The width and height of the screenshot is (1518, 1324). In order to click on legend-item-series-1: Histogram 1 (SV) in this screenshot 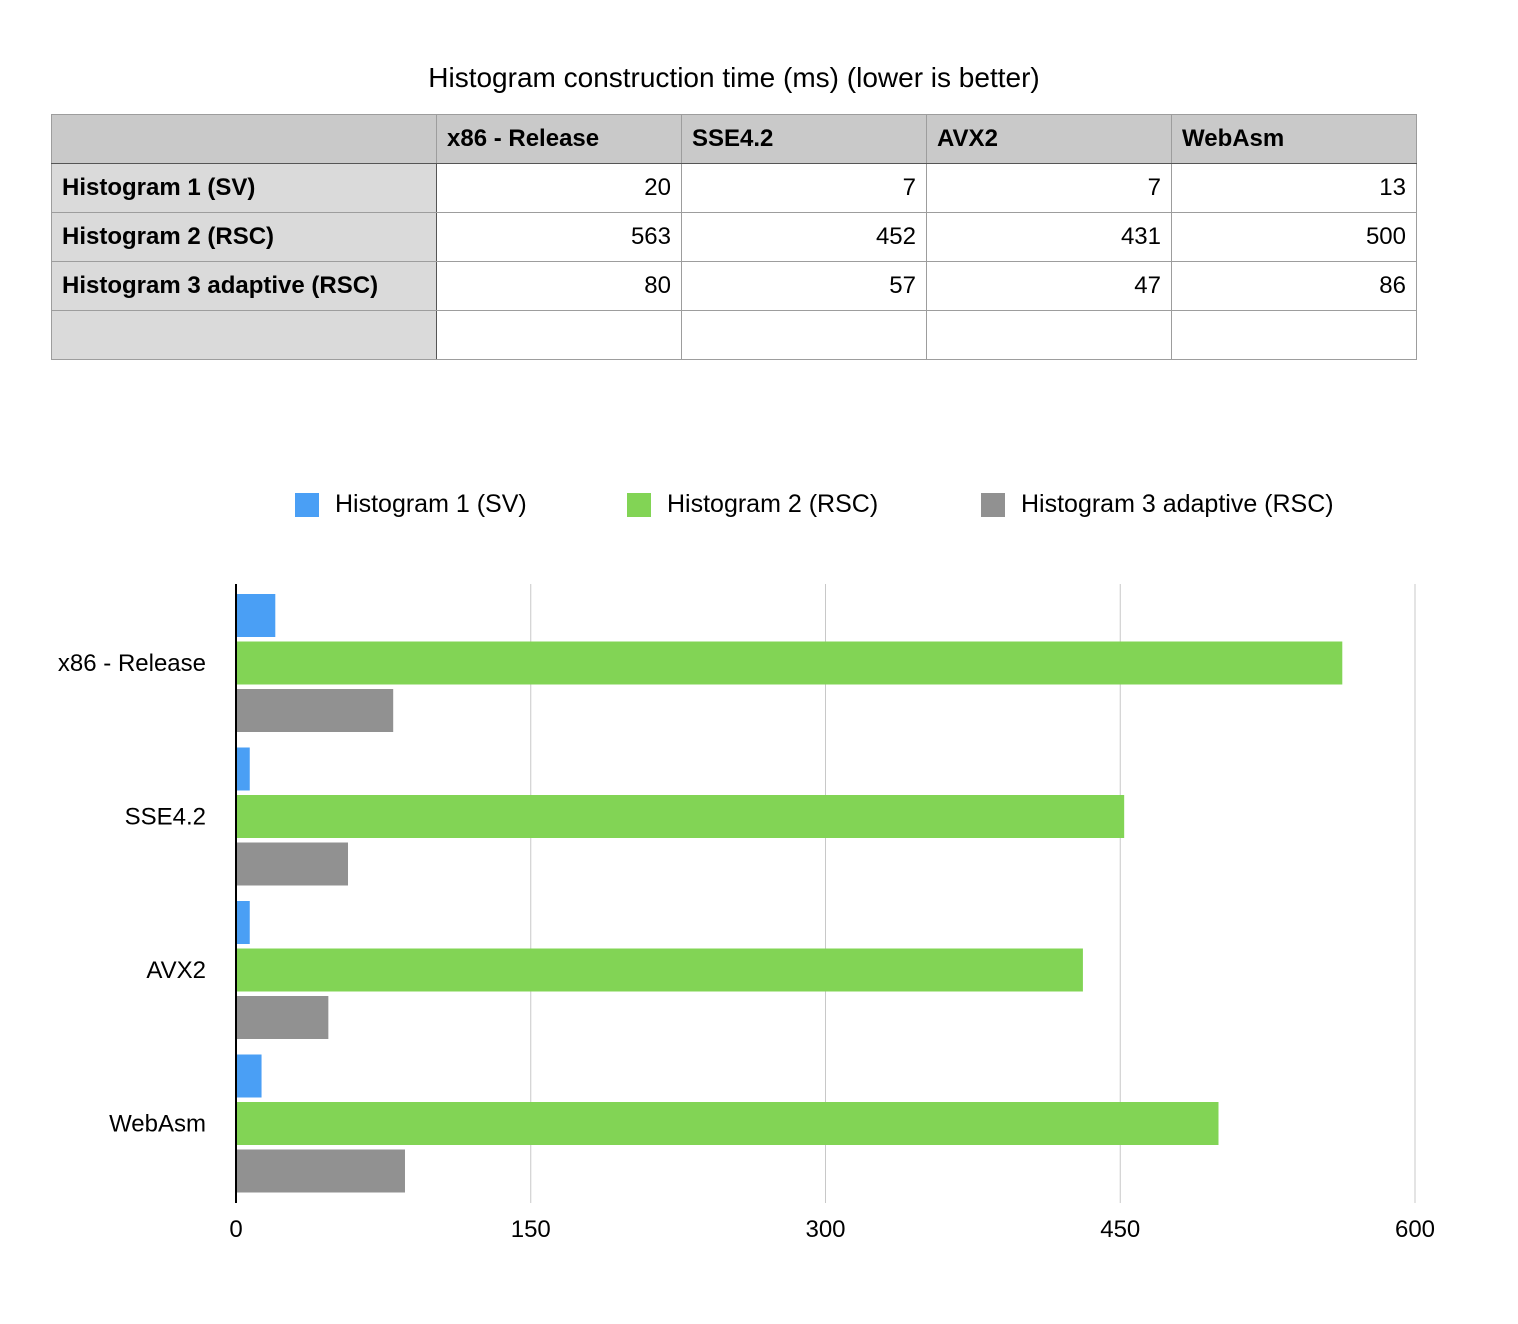, I will do `click(411, 504)`.